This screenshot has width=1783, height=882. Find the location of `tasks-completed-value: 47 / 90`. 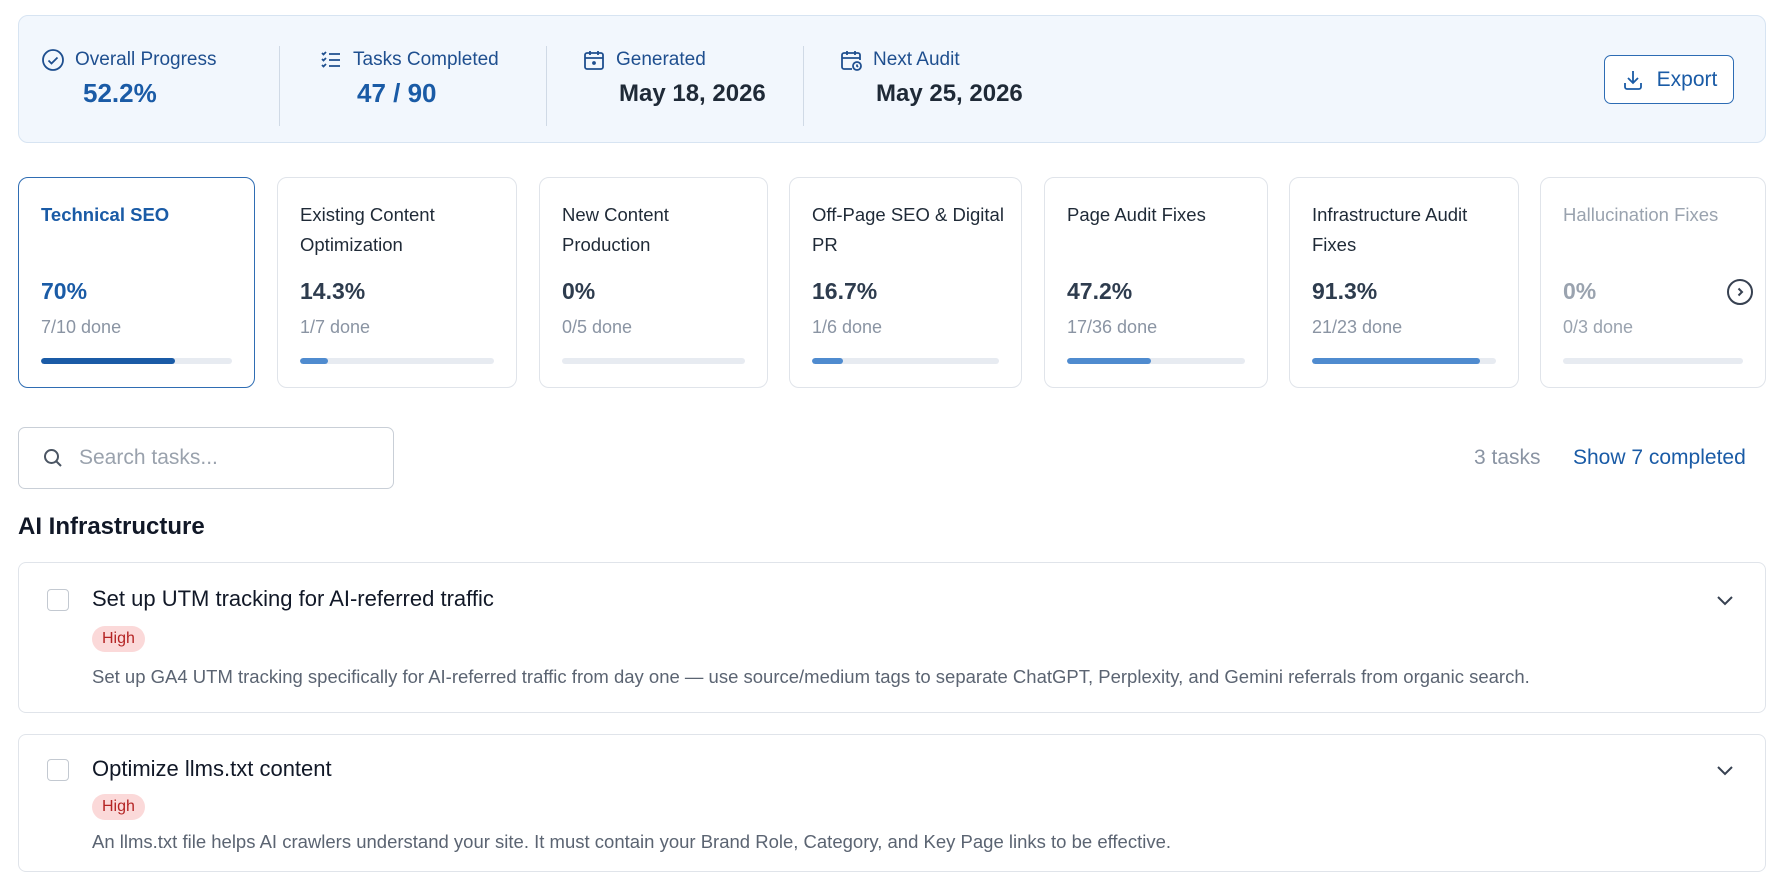

tasks-completed-value: 47 / 90 is located at coordinates (397, 93).